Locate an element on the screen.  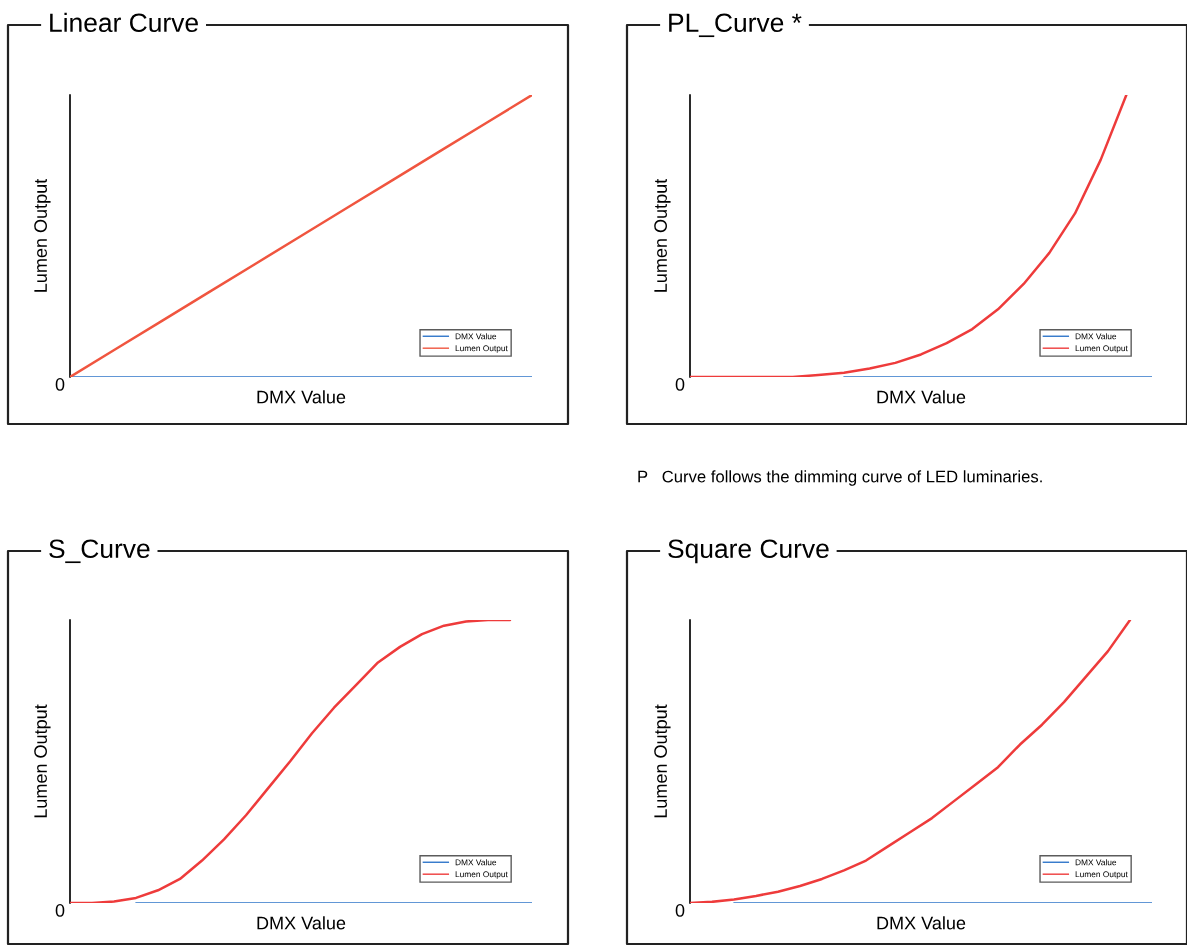
text: P Curve follows the dimming curve of LED luminaries. is located at coordinates (840, 478).